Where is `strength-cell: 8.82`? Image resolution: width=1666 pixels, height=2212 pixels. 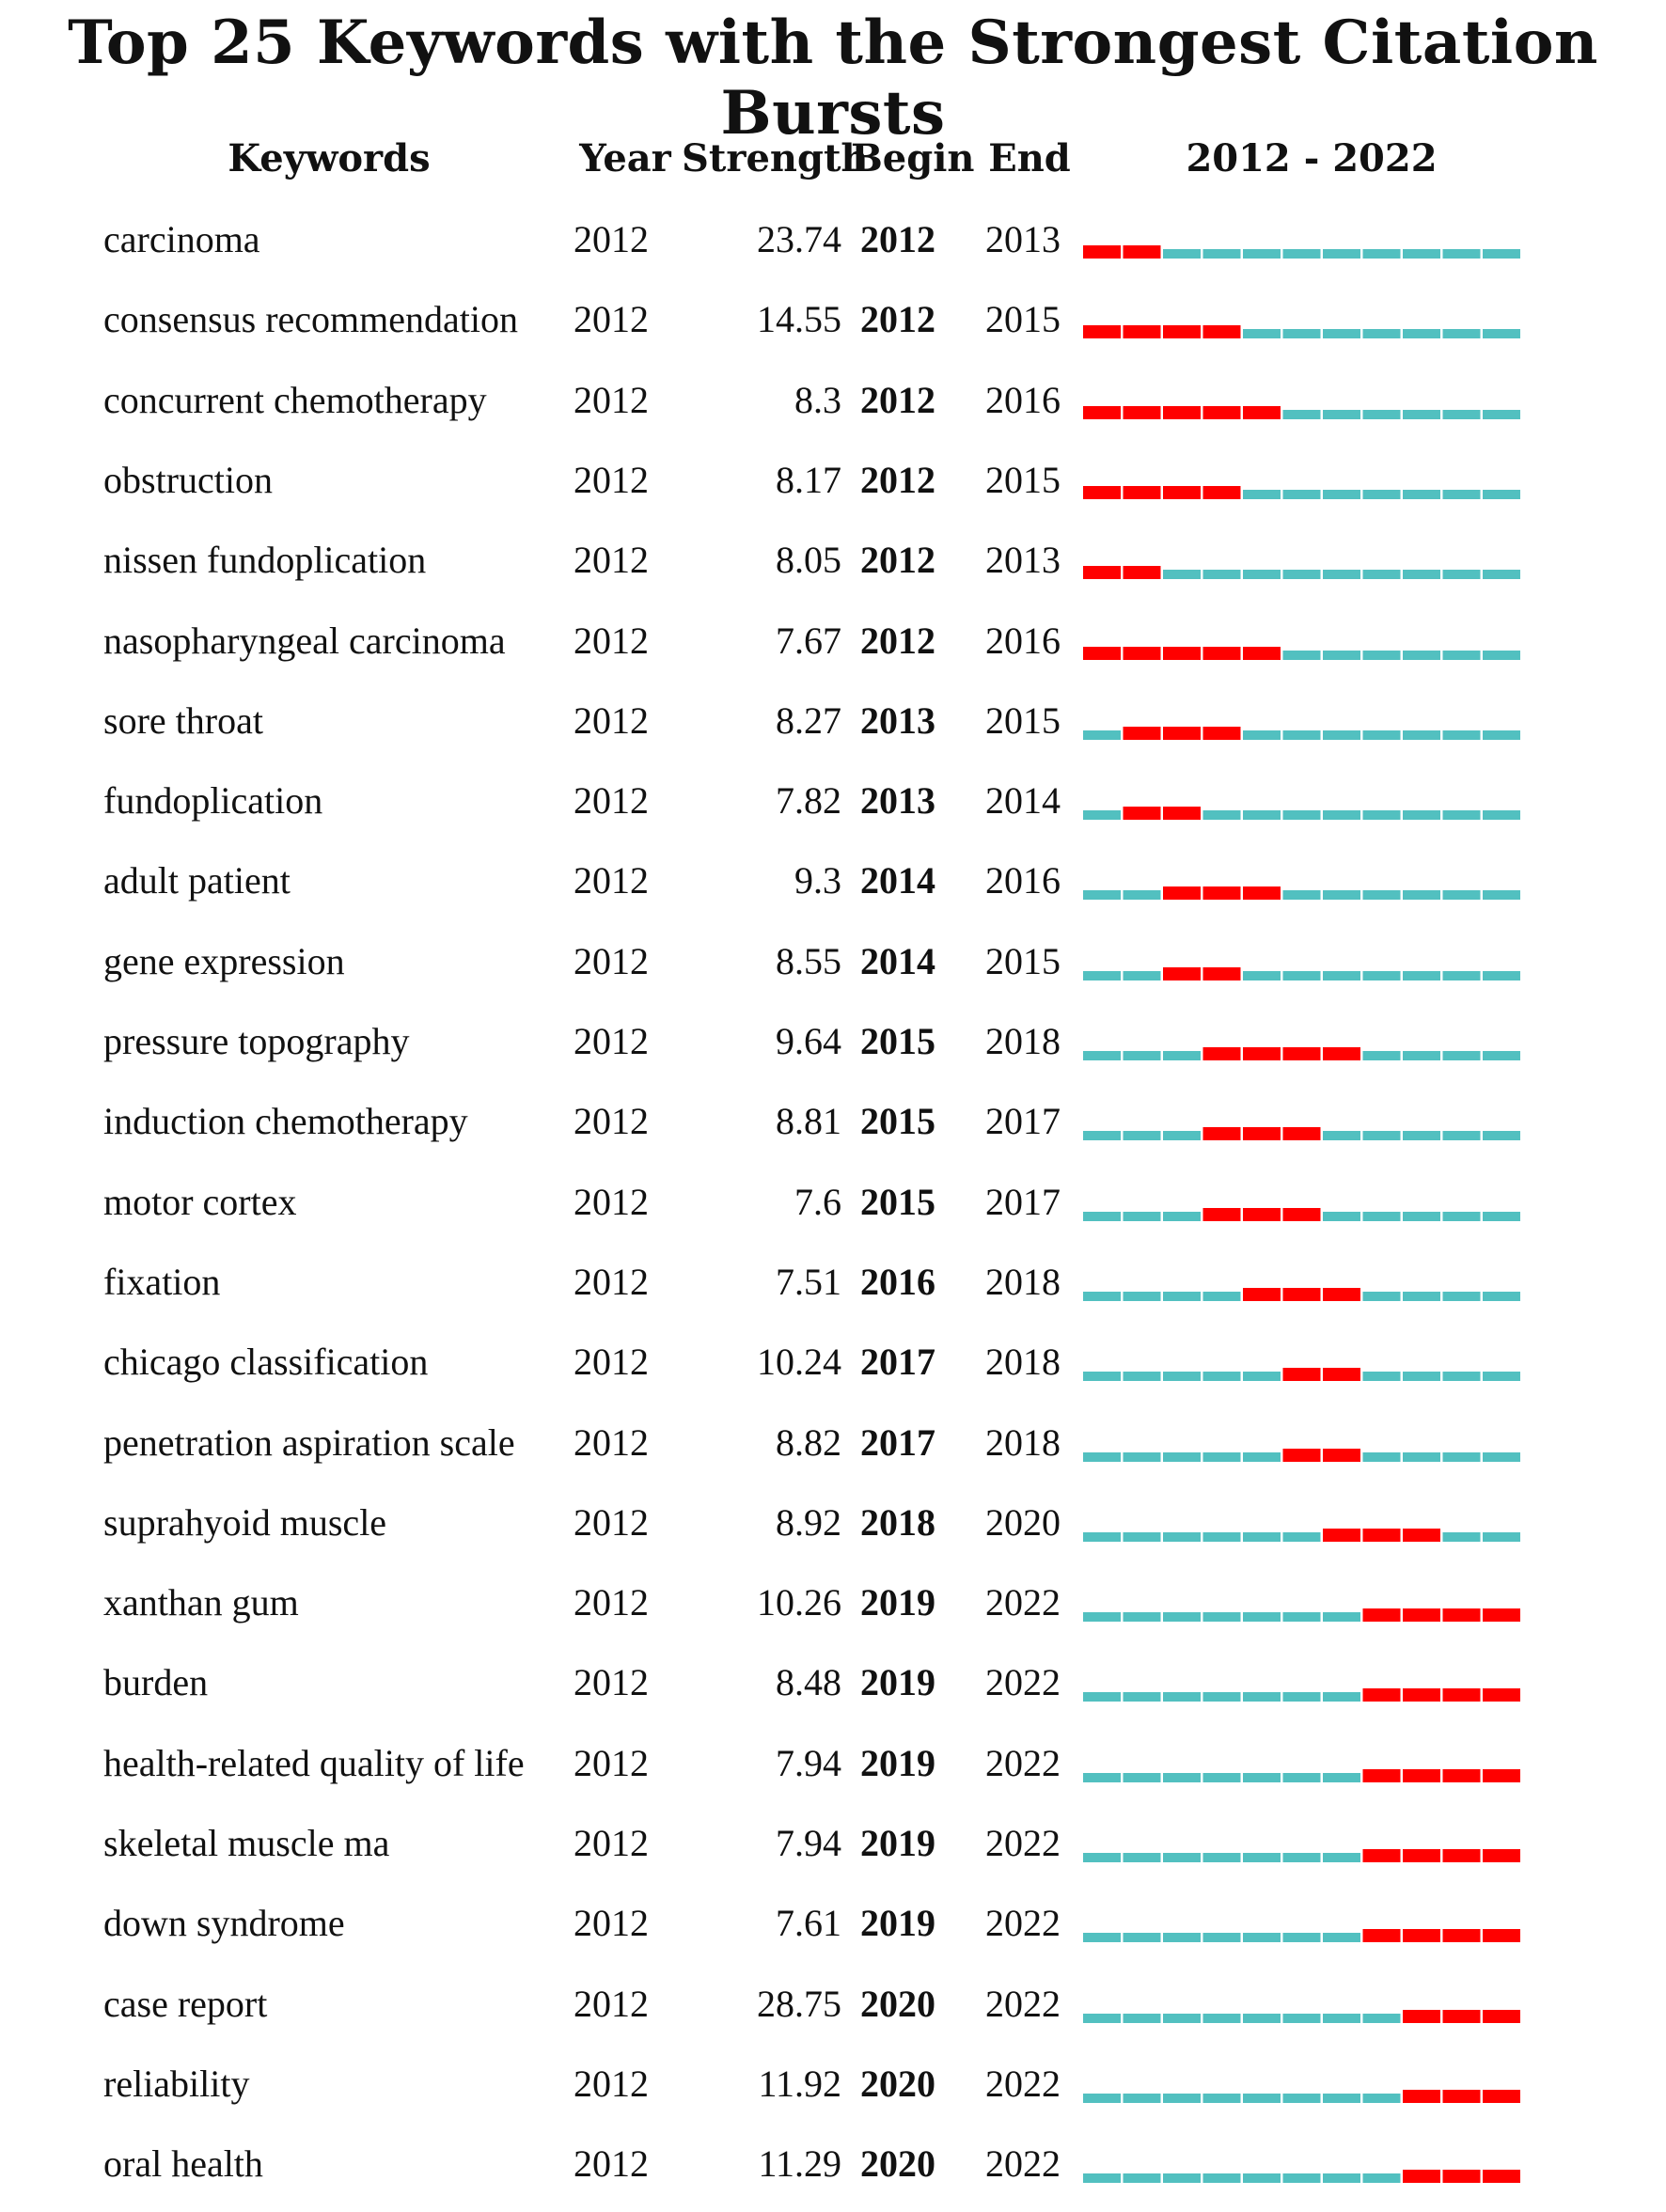
strength-cell: 8.82 is located at coordinates (808, 1442).